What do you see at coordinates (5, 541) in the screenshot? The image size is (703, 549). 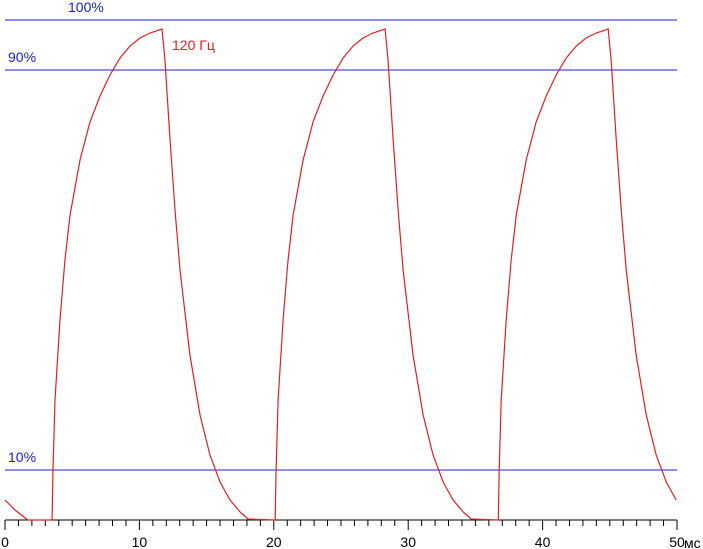 I see `x-tick-label: 0` at bounding box center [5, 541].